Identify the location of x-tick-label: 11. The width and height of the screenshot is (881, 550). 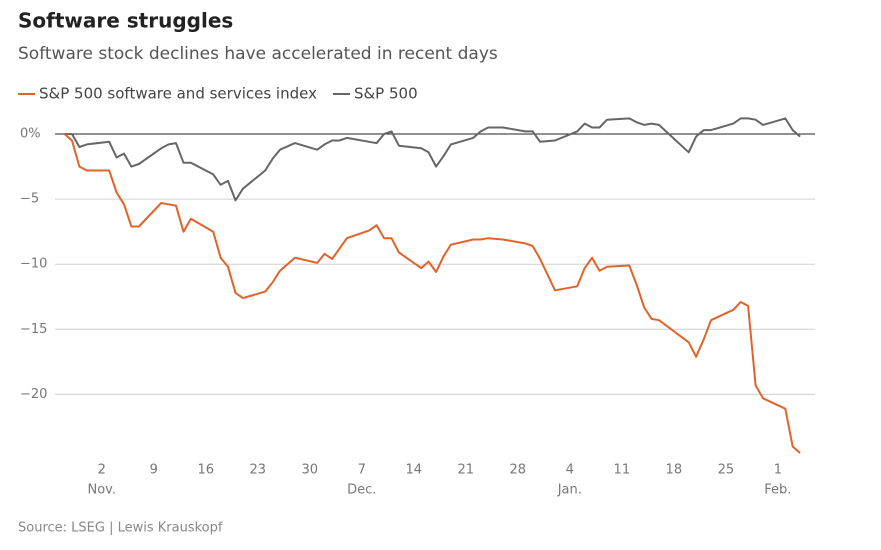
(622, 470).